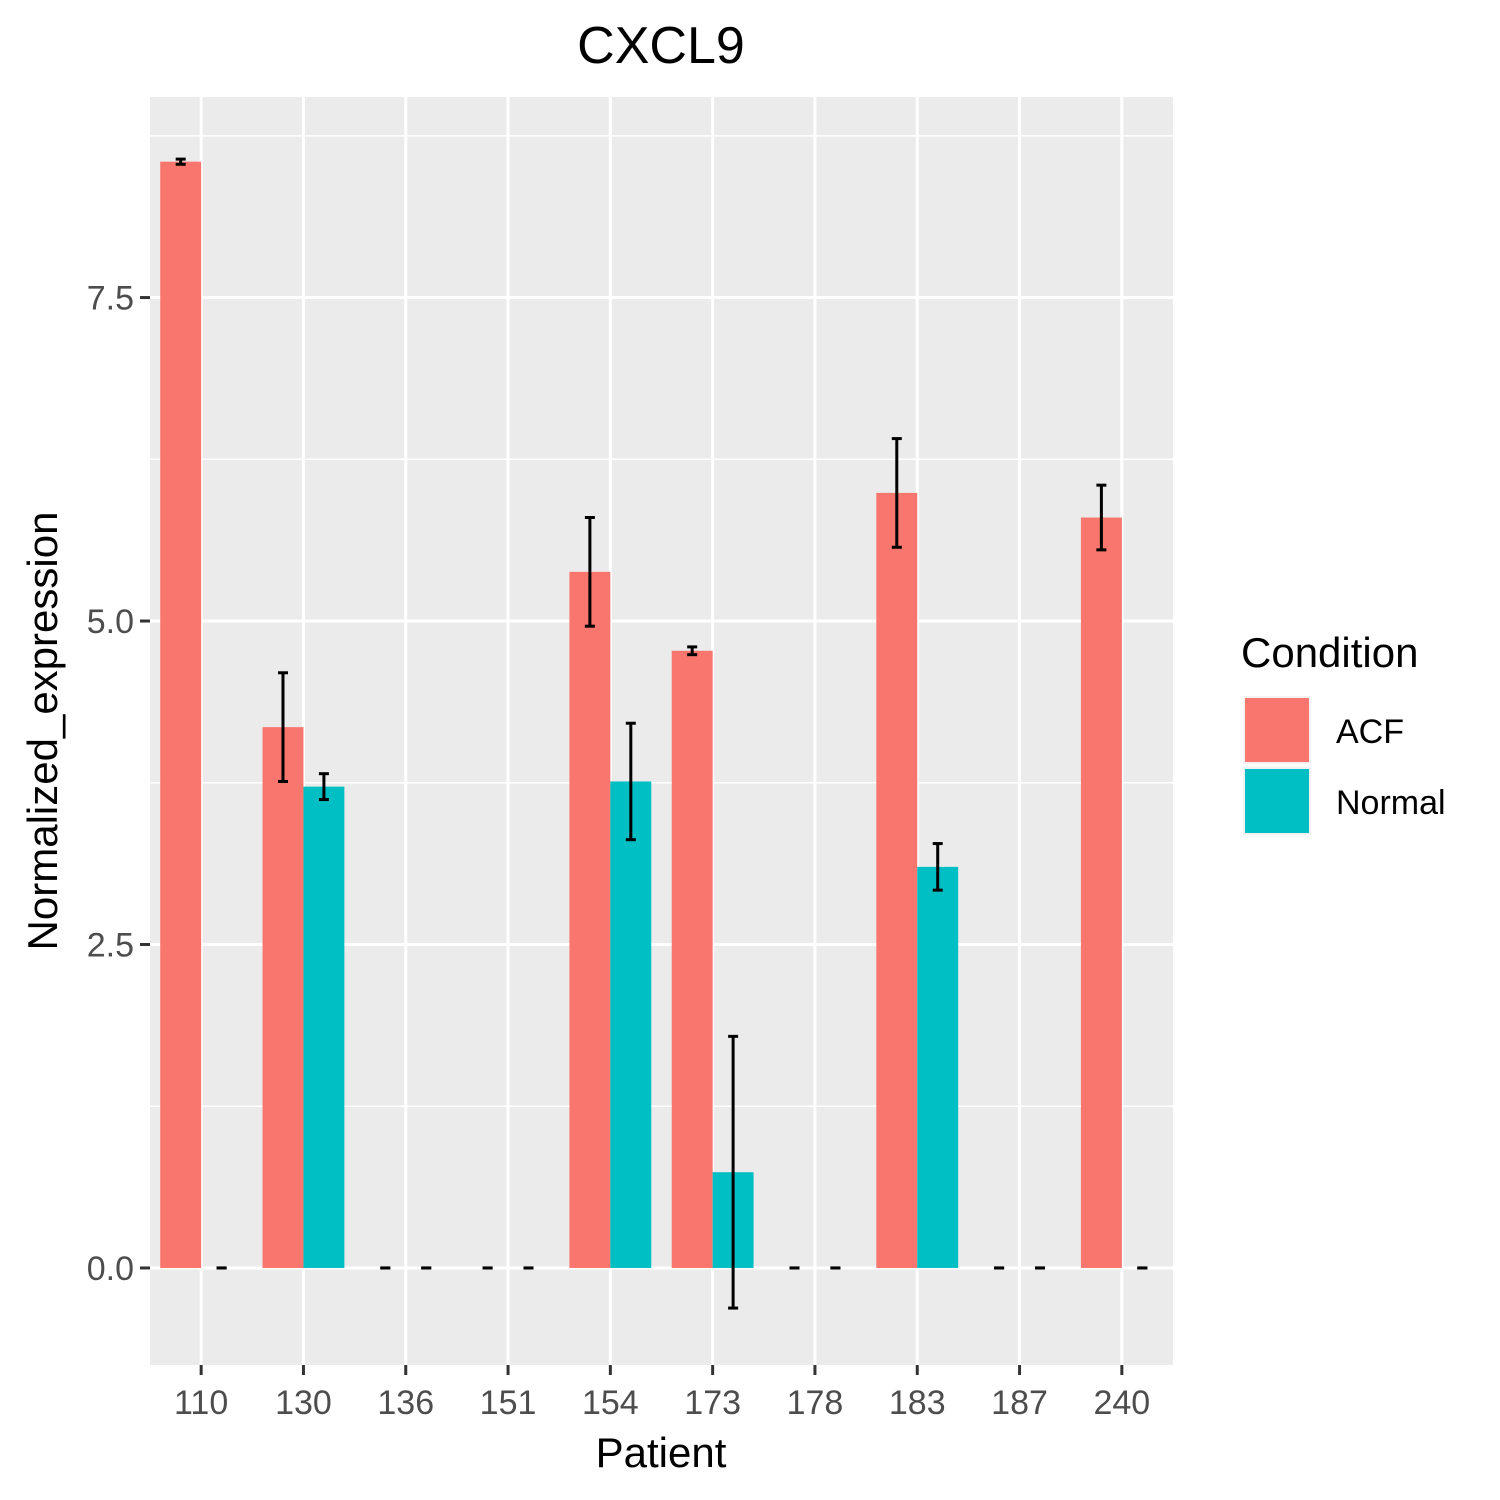 The image size is (1500, 1500). What do you see at coordinates (1019, 1403) in the screenshot?
I see `x-tick-label: 187` at bounding box center [1019, 1403].